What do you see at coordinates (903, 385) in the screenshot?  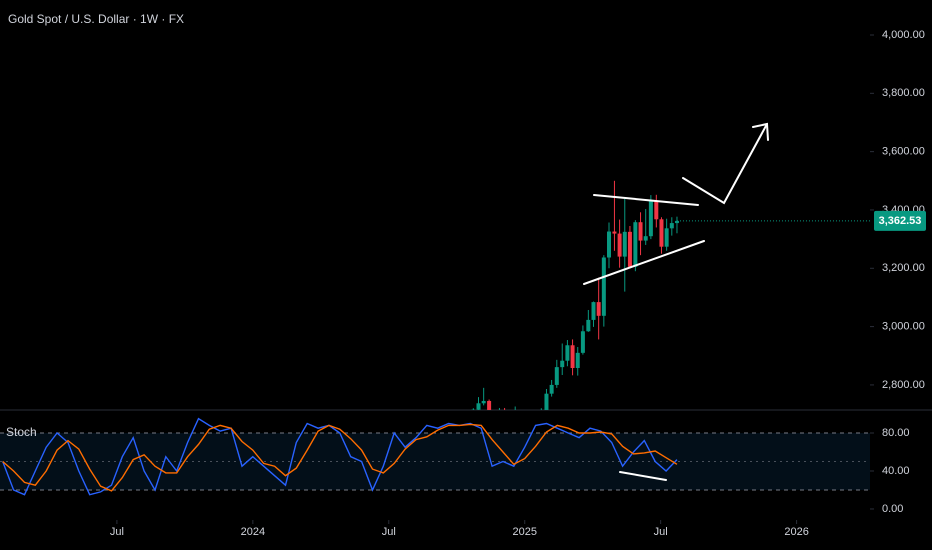 I see `y-tick-label: 2,800.00` at bounding box center [903, 385].